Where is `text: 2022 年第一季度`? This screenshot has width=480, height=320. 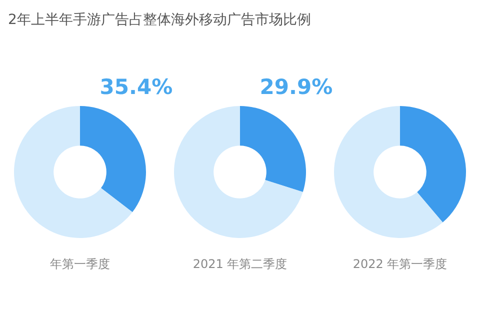
text: 2022 年第一季度 is located at coordinates (400, 264).